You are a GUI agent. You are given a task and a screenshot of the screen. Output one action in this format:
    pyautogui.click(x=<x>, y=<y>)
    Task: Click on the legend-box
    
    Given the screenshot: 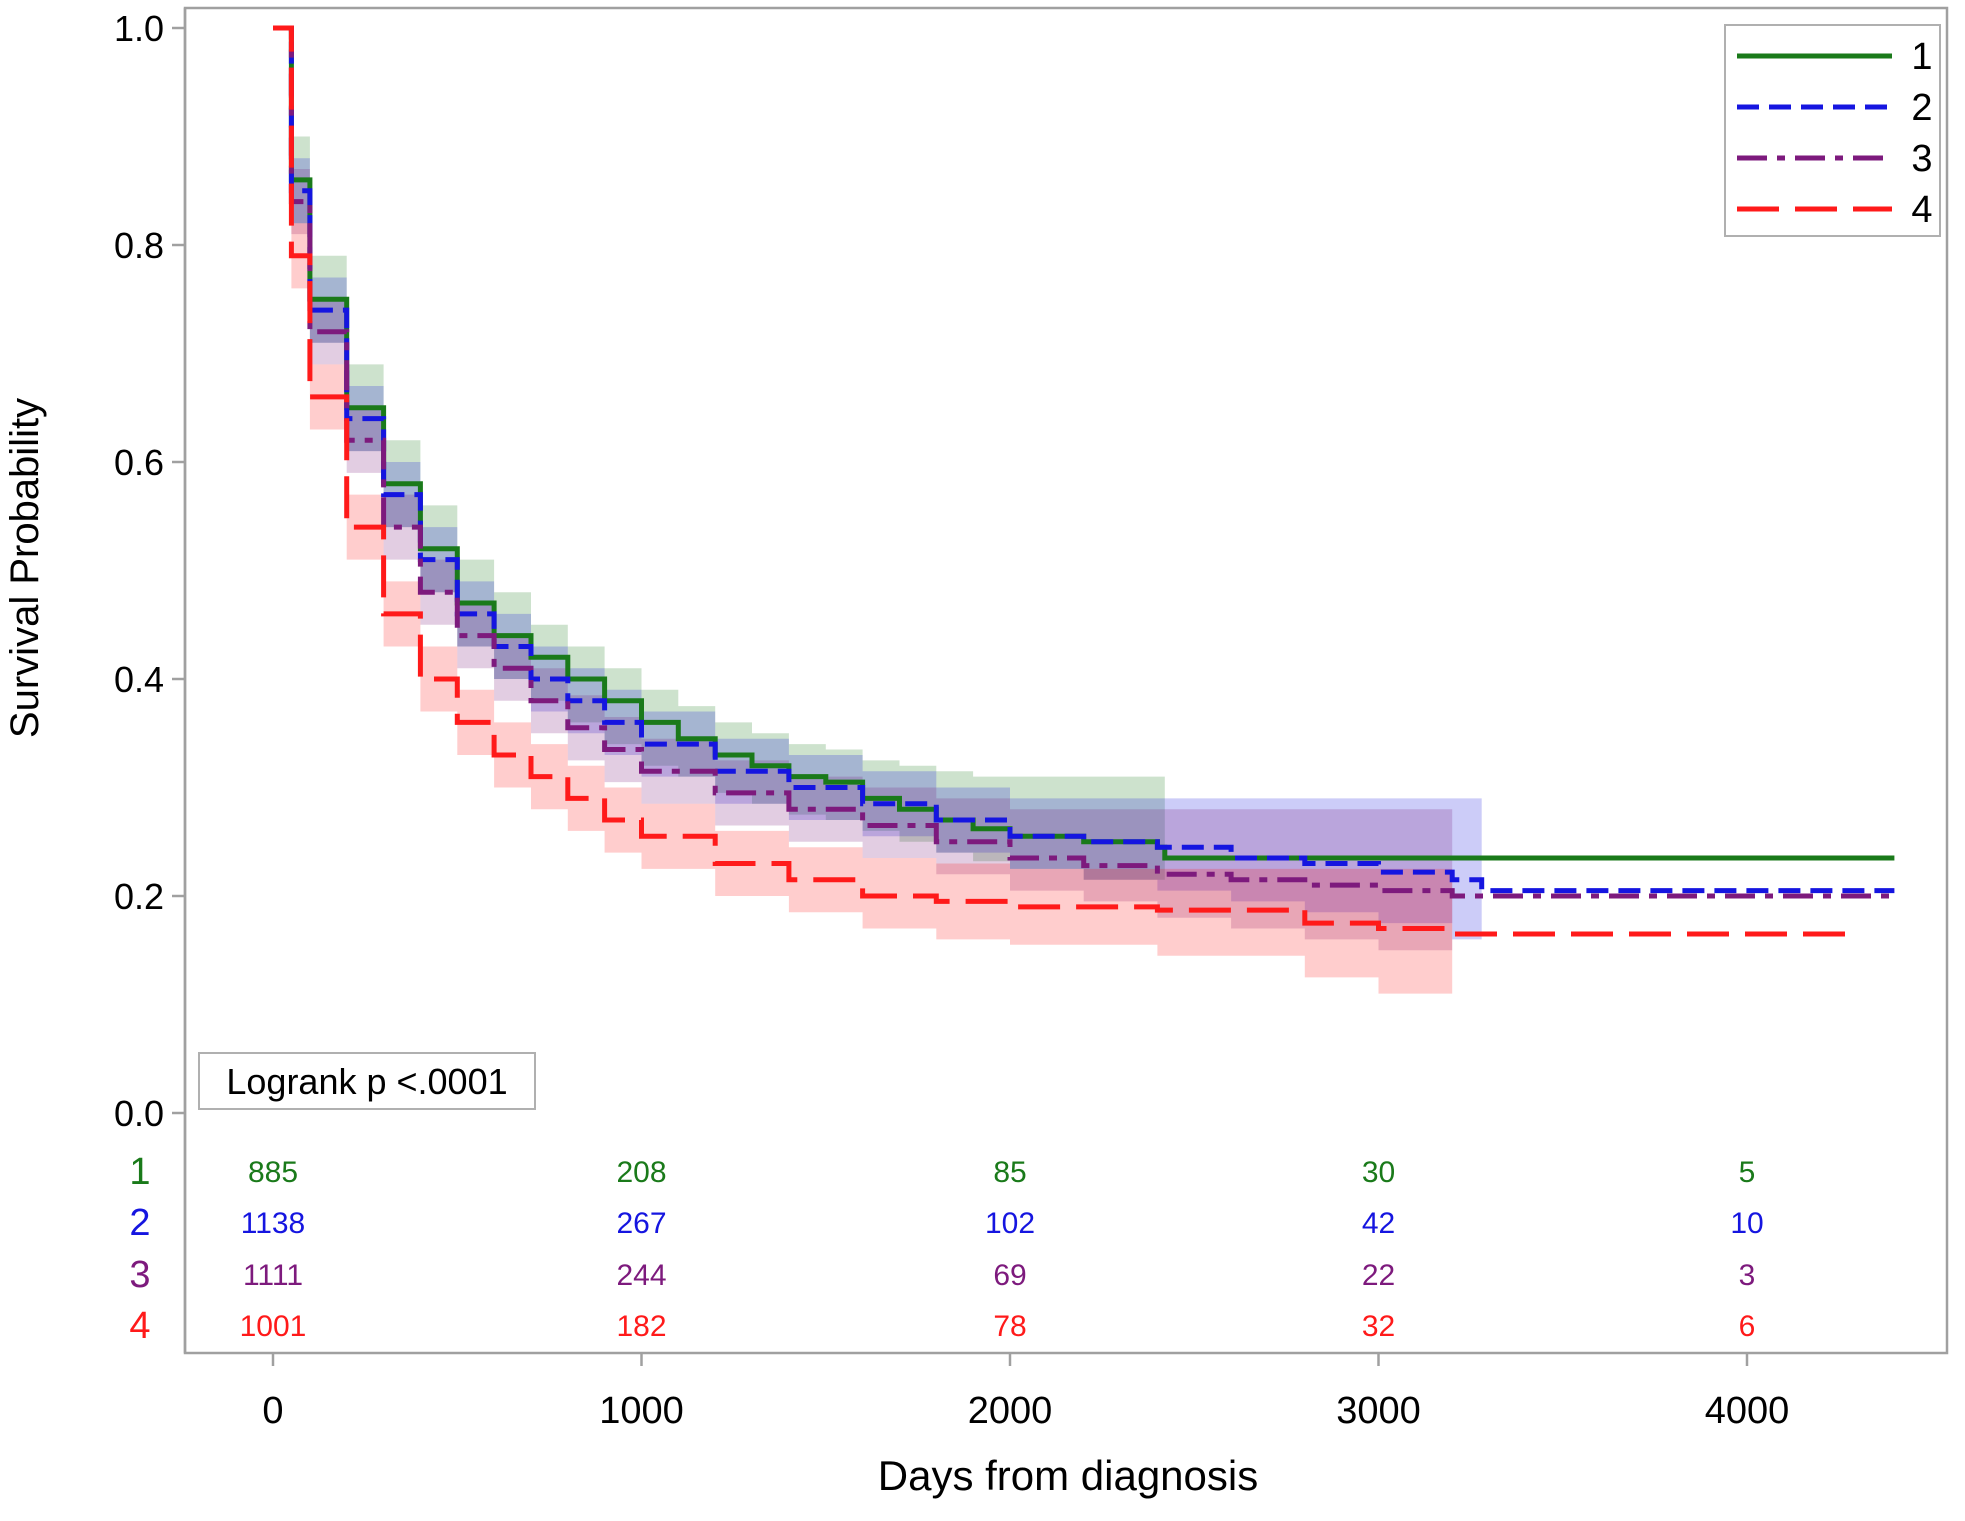 What is the action you would take?
    pyautogui.click(x=1832, y=130)
    